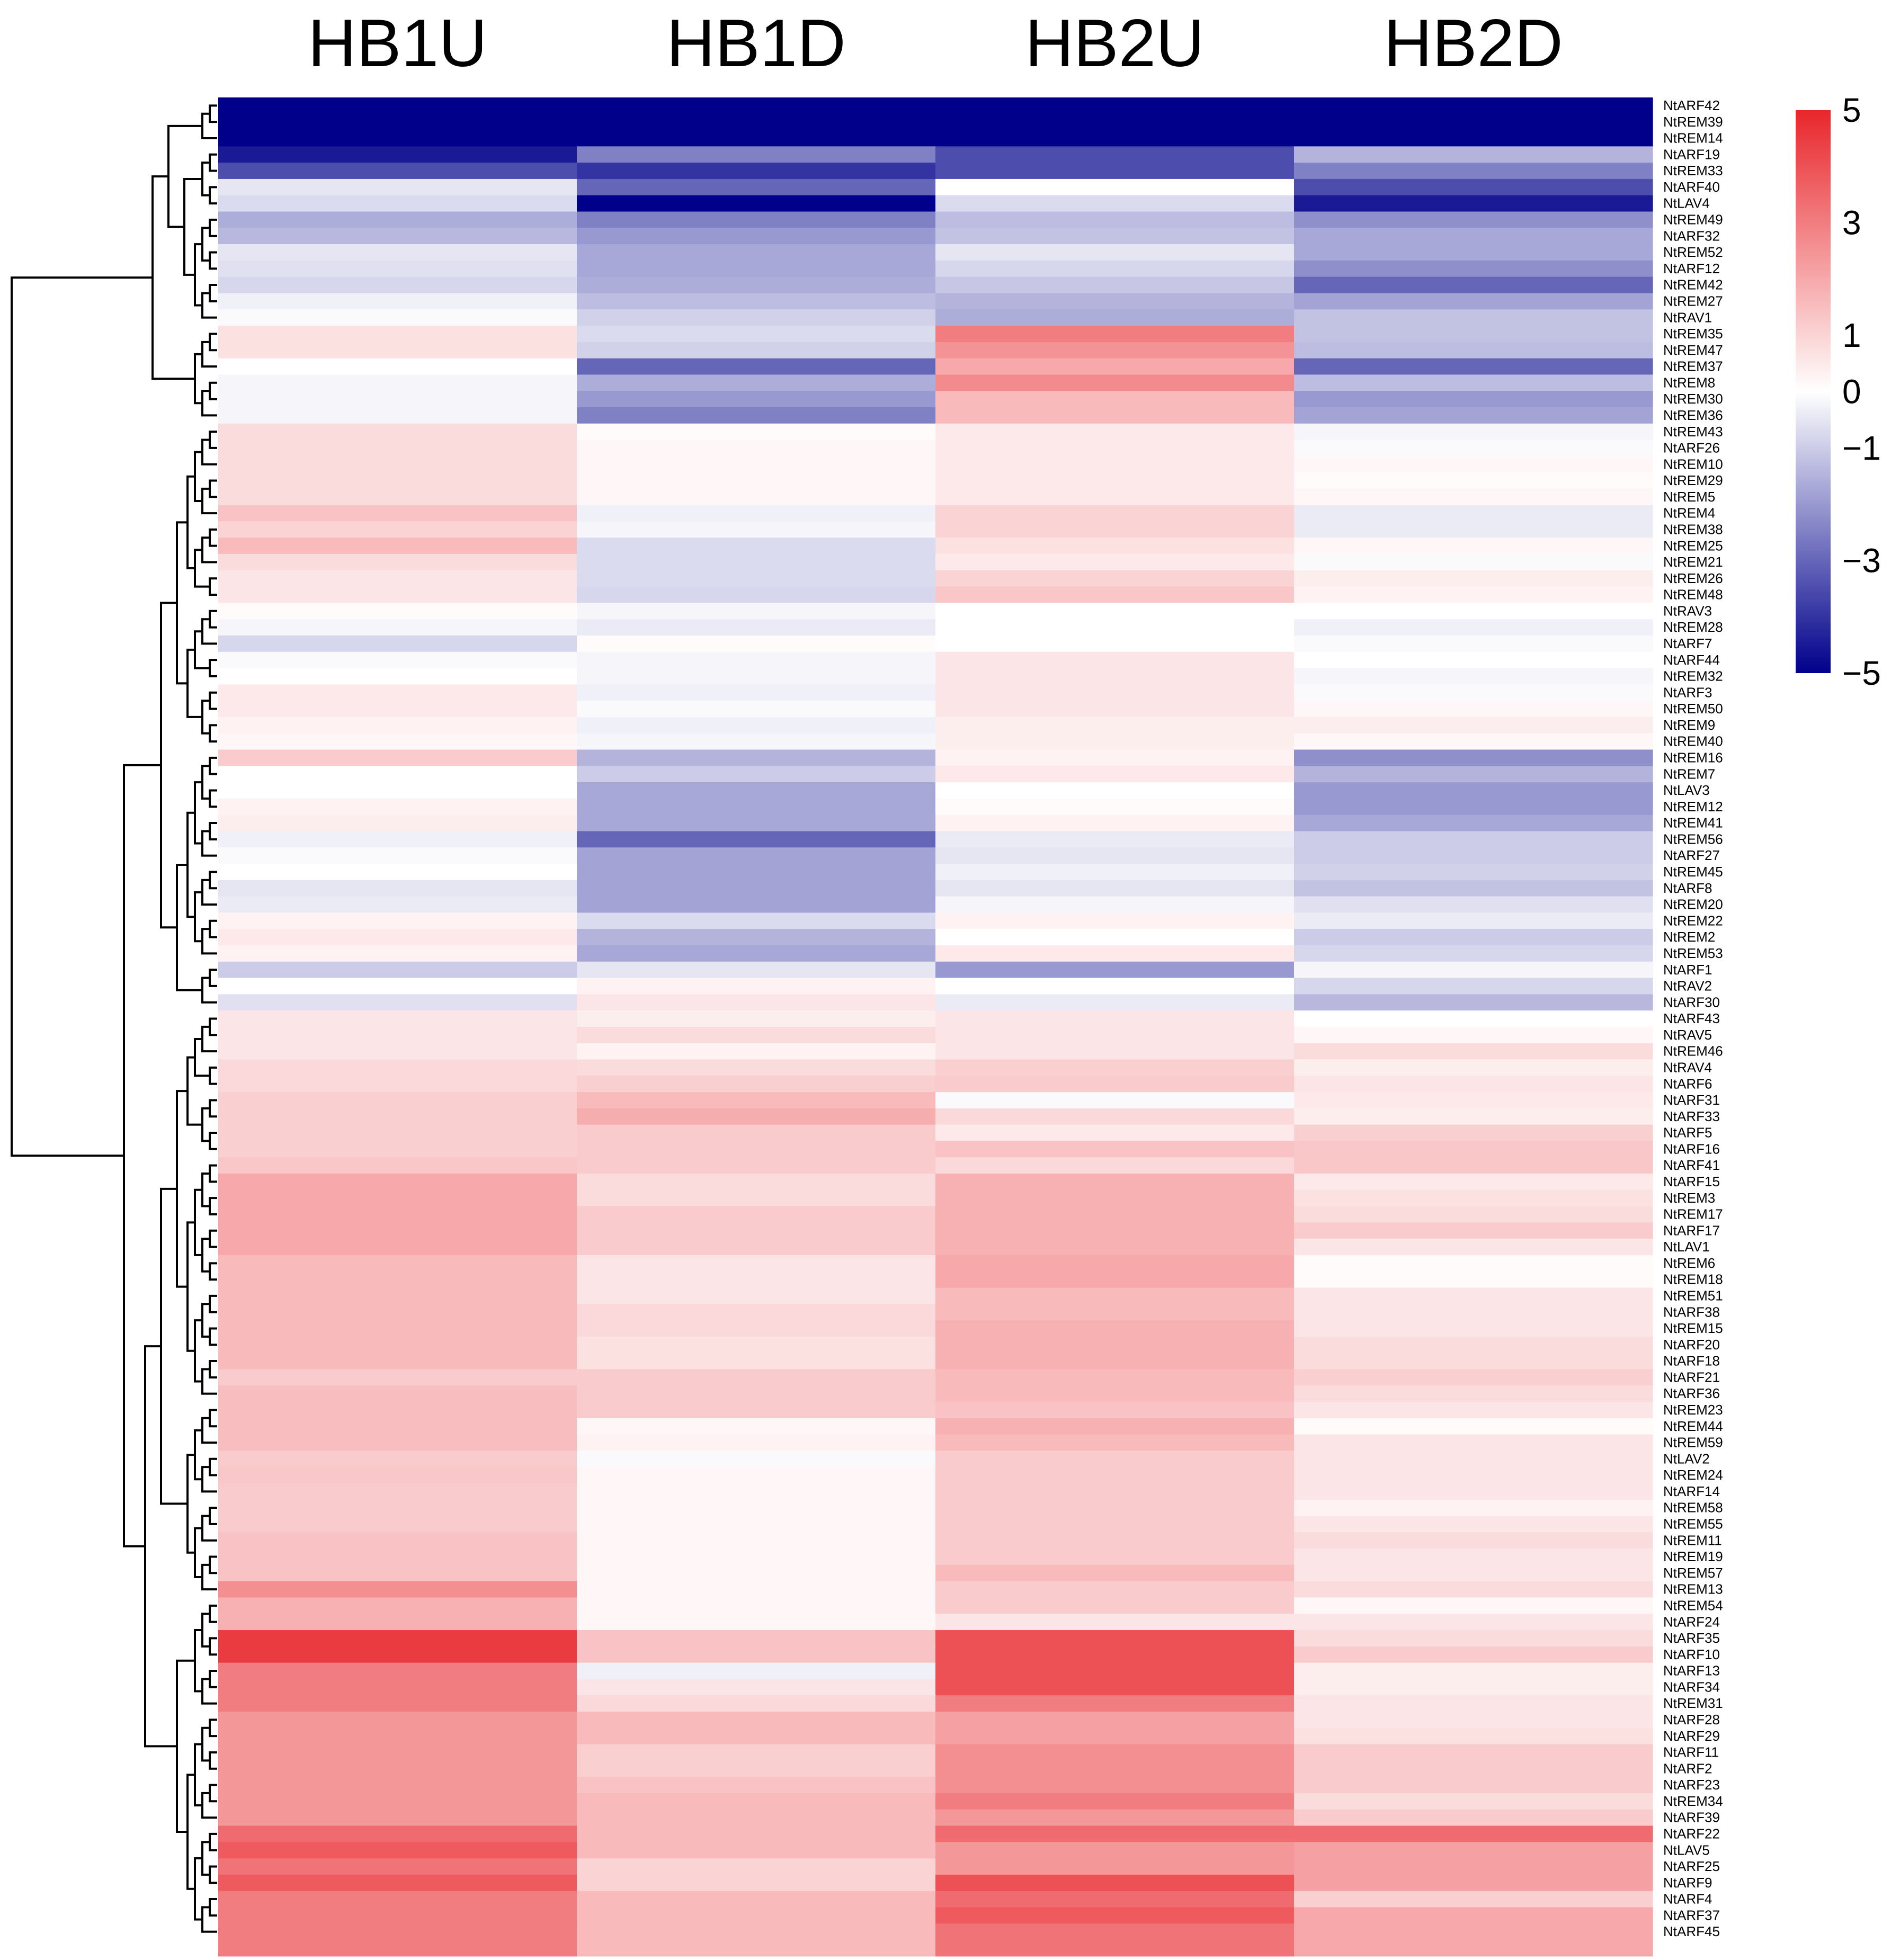 This screenshot has height=1960, width=1900. Describe the element at coordinates (1691, 1752) in the screenshot. I see `row-label: NtARF11` at that location.